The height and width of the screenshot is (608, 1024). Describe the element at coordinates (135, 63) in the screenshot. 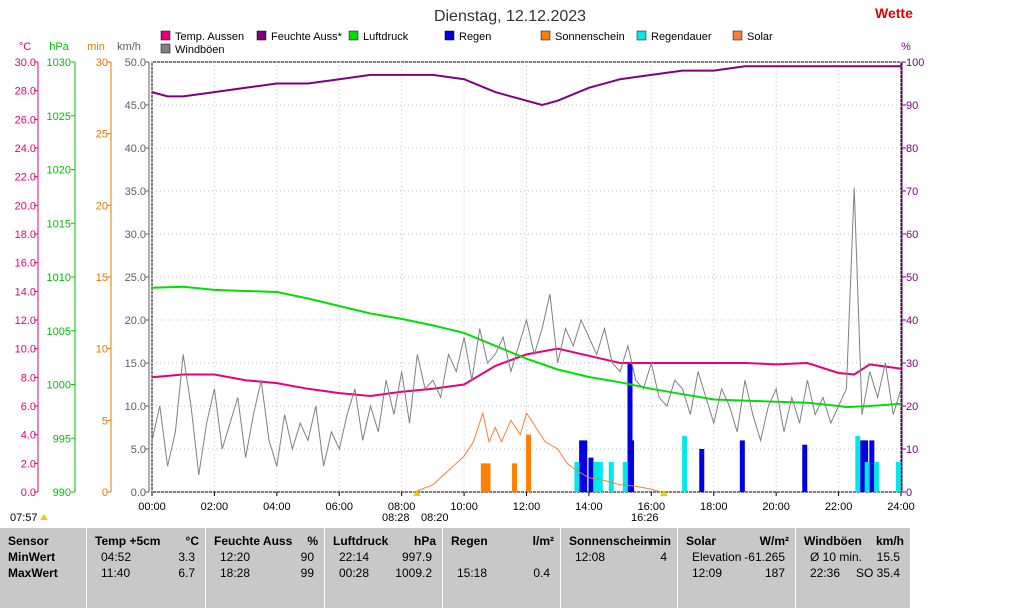

I see `wind-tick-label: 50.0` at that location.